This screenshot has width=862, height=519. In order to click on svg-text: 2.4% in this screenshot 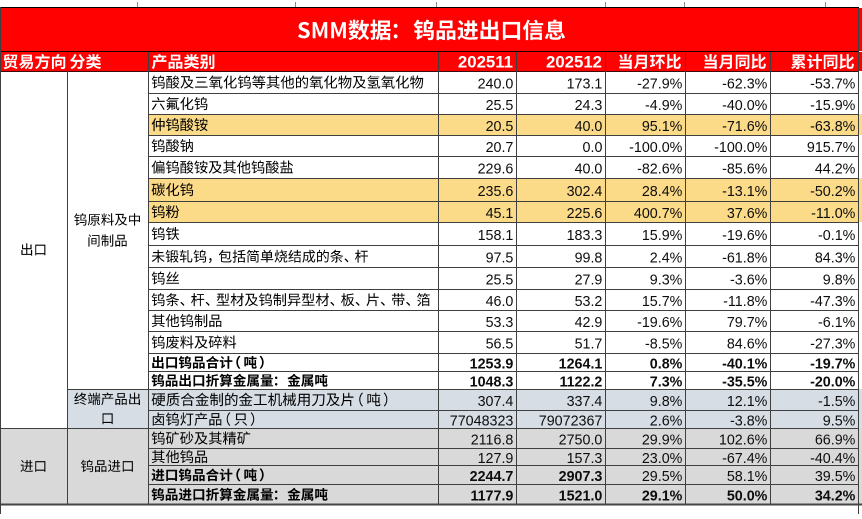, I will do `click(666, 258)`.